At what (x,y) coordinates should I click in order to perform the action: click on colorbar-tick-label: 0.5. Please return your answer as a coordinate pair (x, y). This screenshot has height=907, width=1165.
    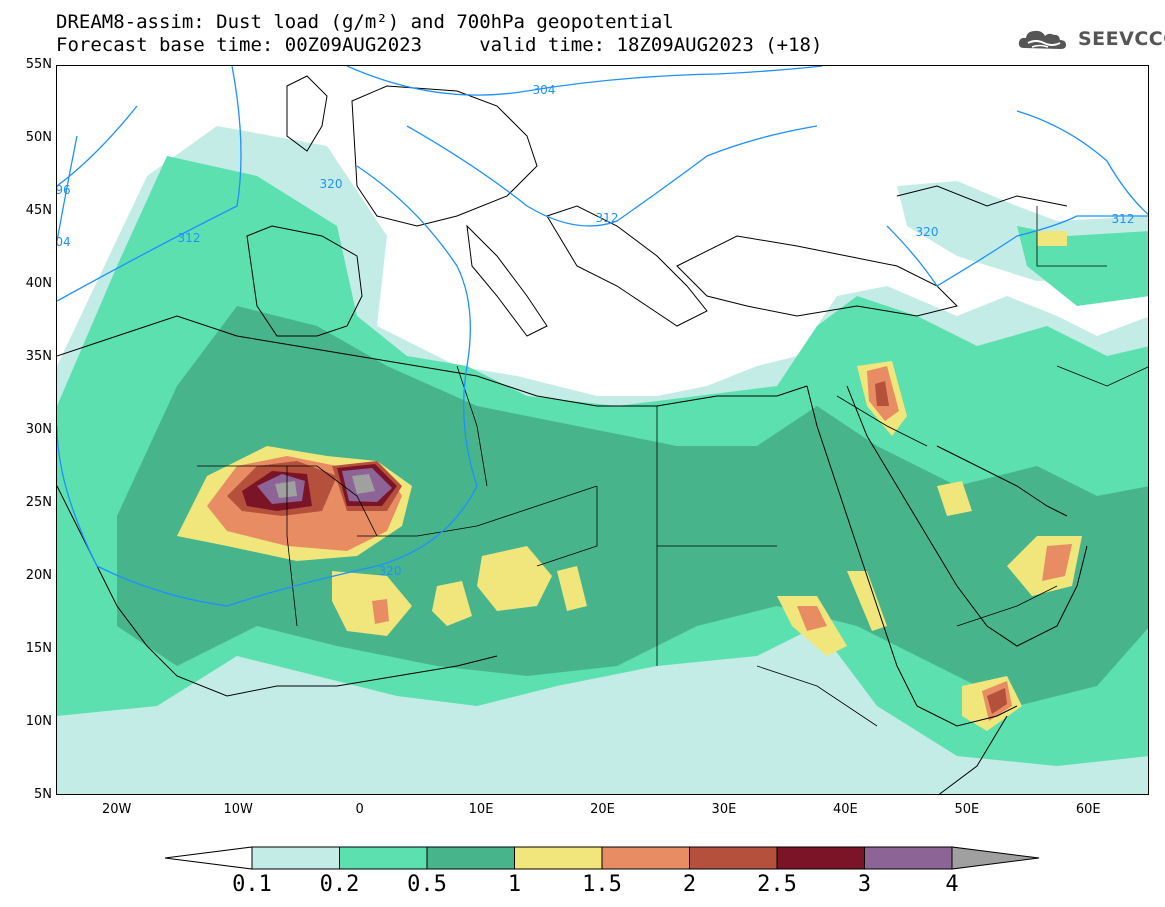
    Looking at the image, I should click on (427, 884).